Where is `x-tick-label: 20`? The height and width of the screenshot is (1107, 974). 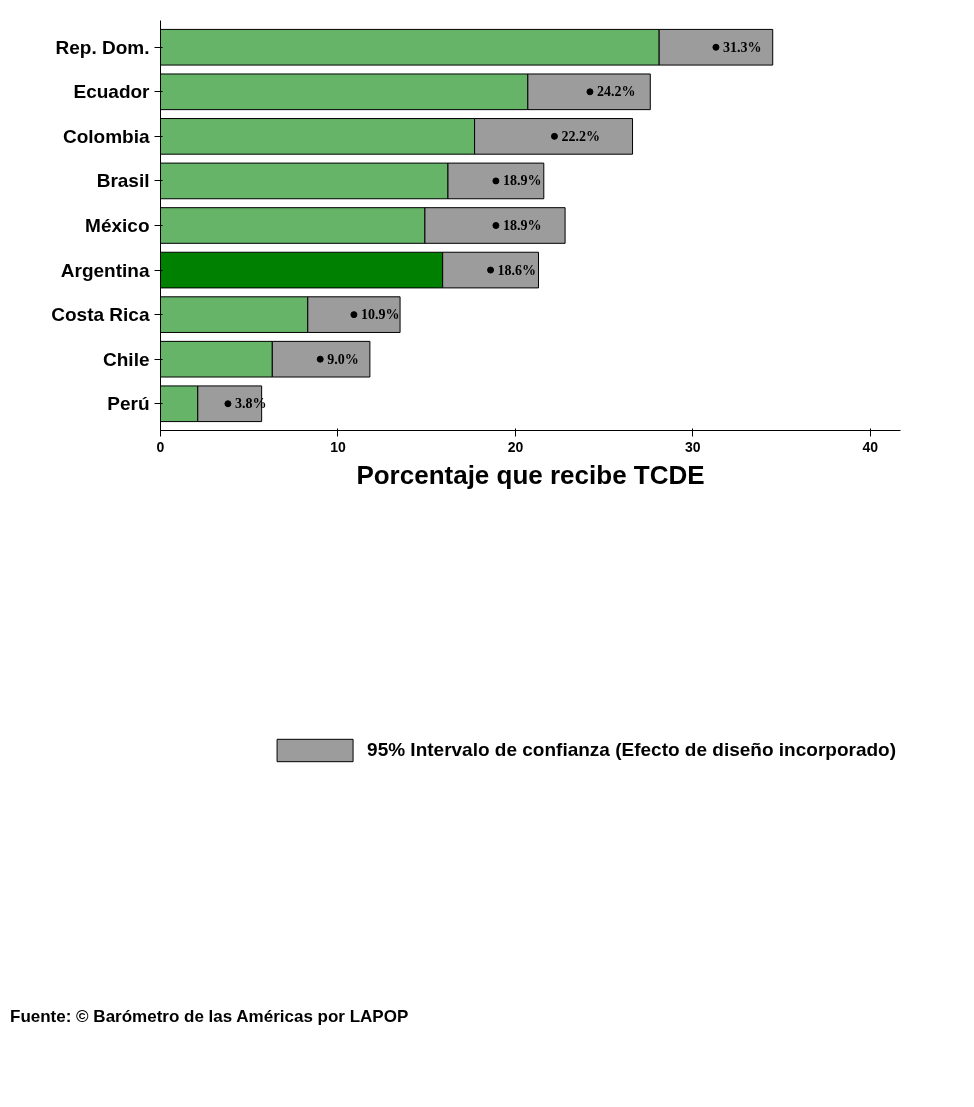
x-tick-label: 20 is located at coordinates (515, 446).